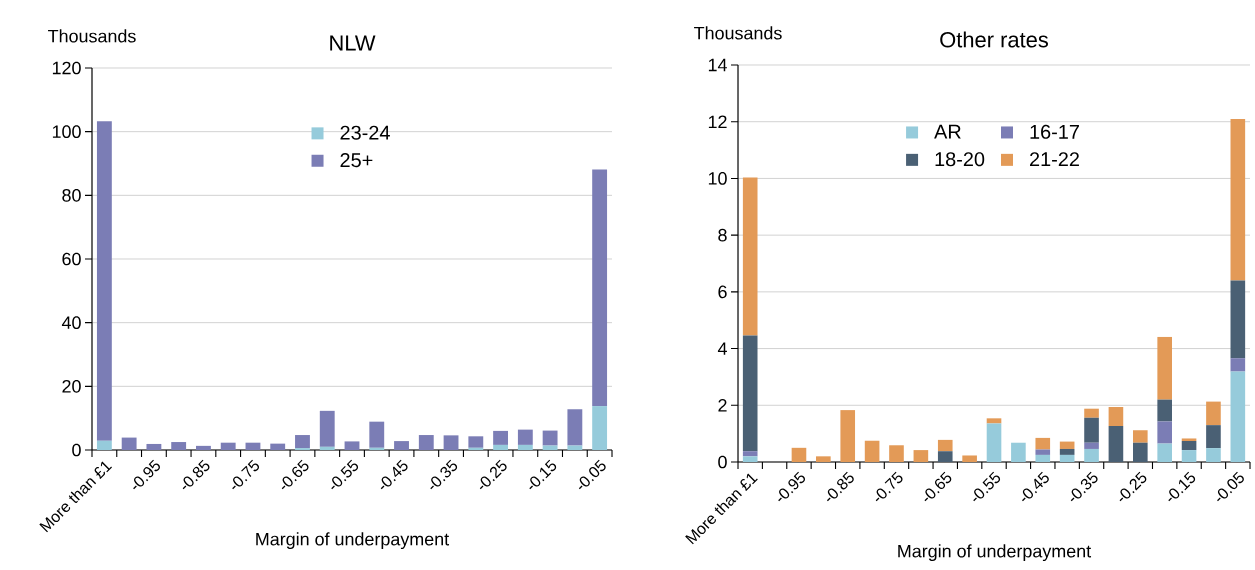  What do you see at coordinates (71, 259) in the screenshot?
I see `y-tick-label: 60` at bounding box center [71, 259].